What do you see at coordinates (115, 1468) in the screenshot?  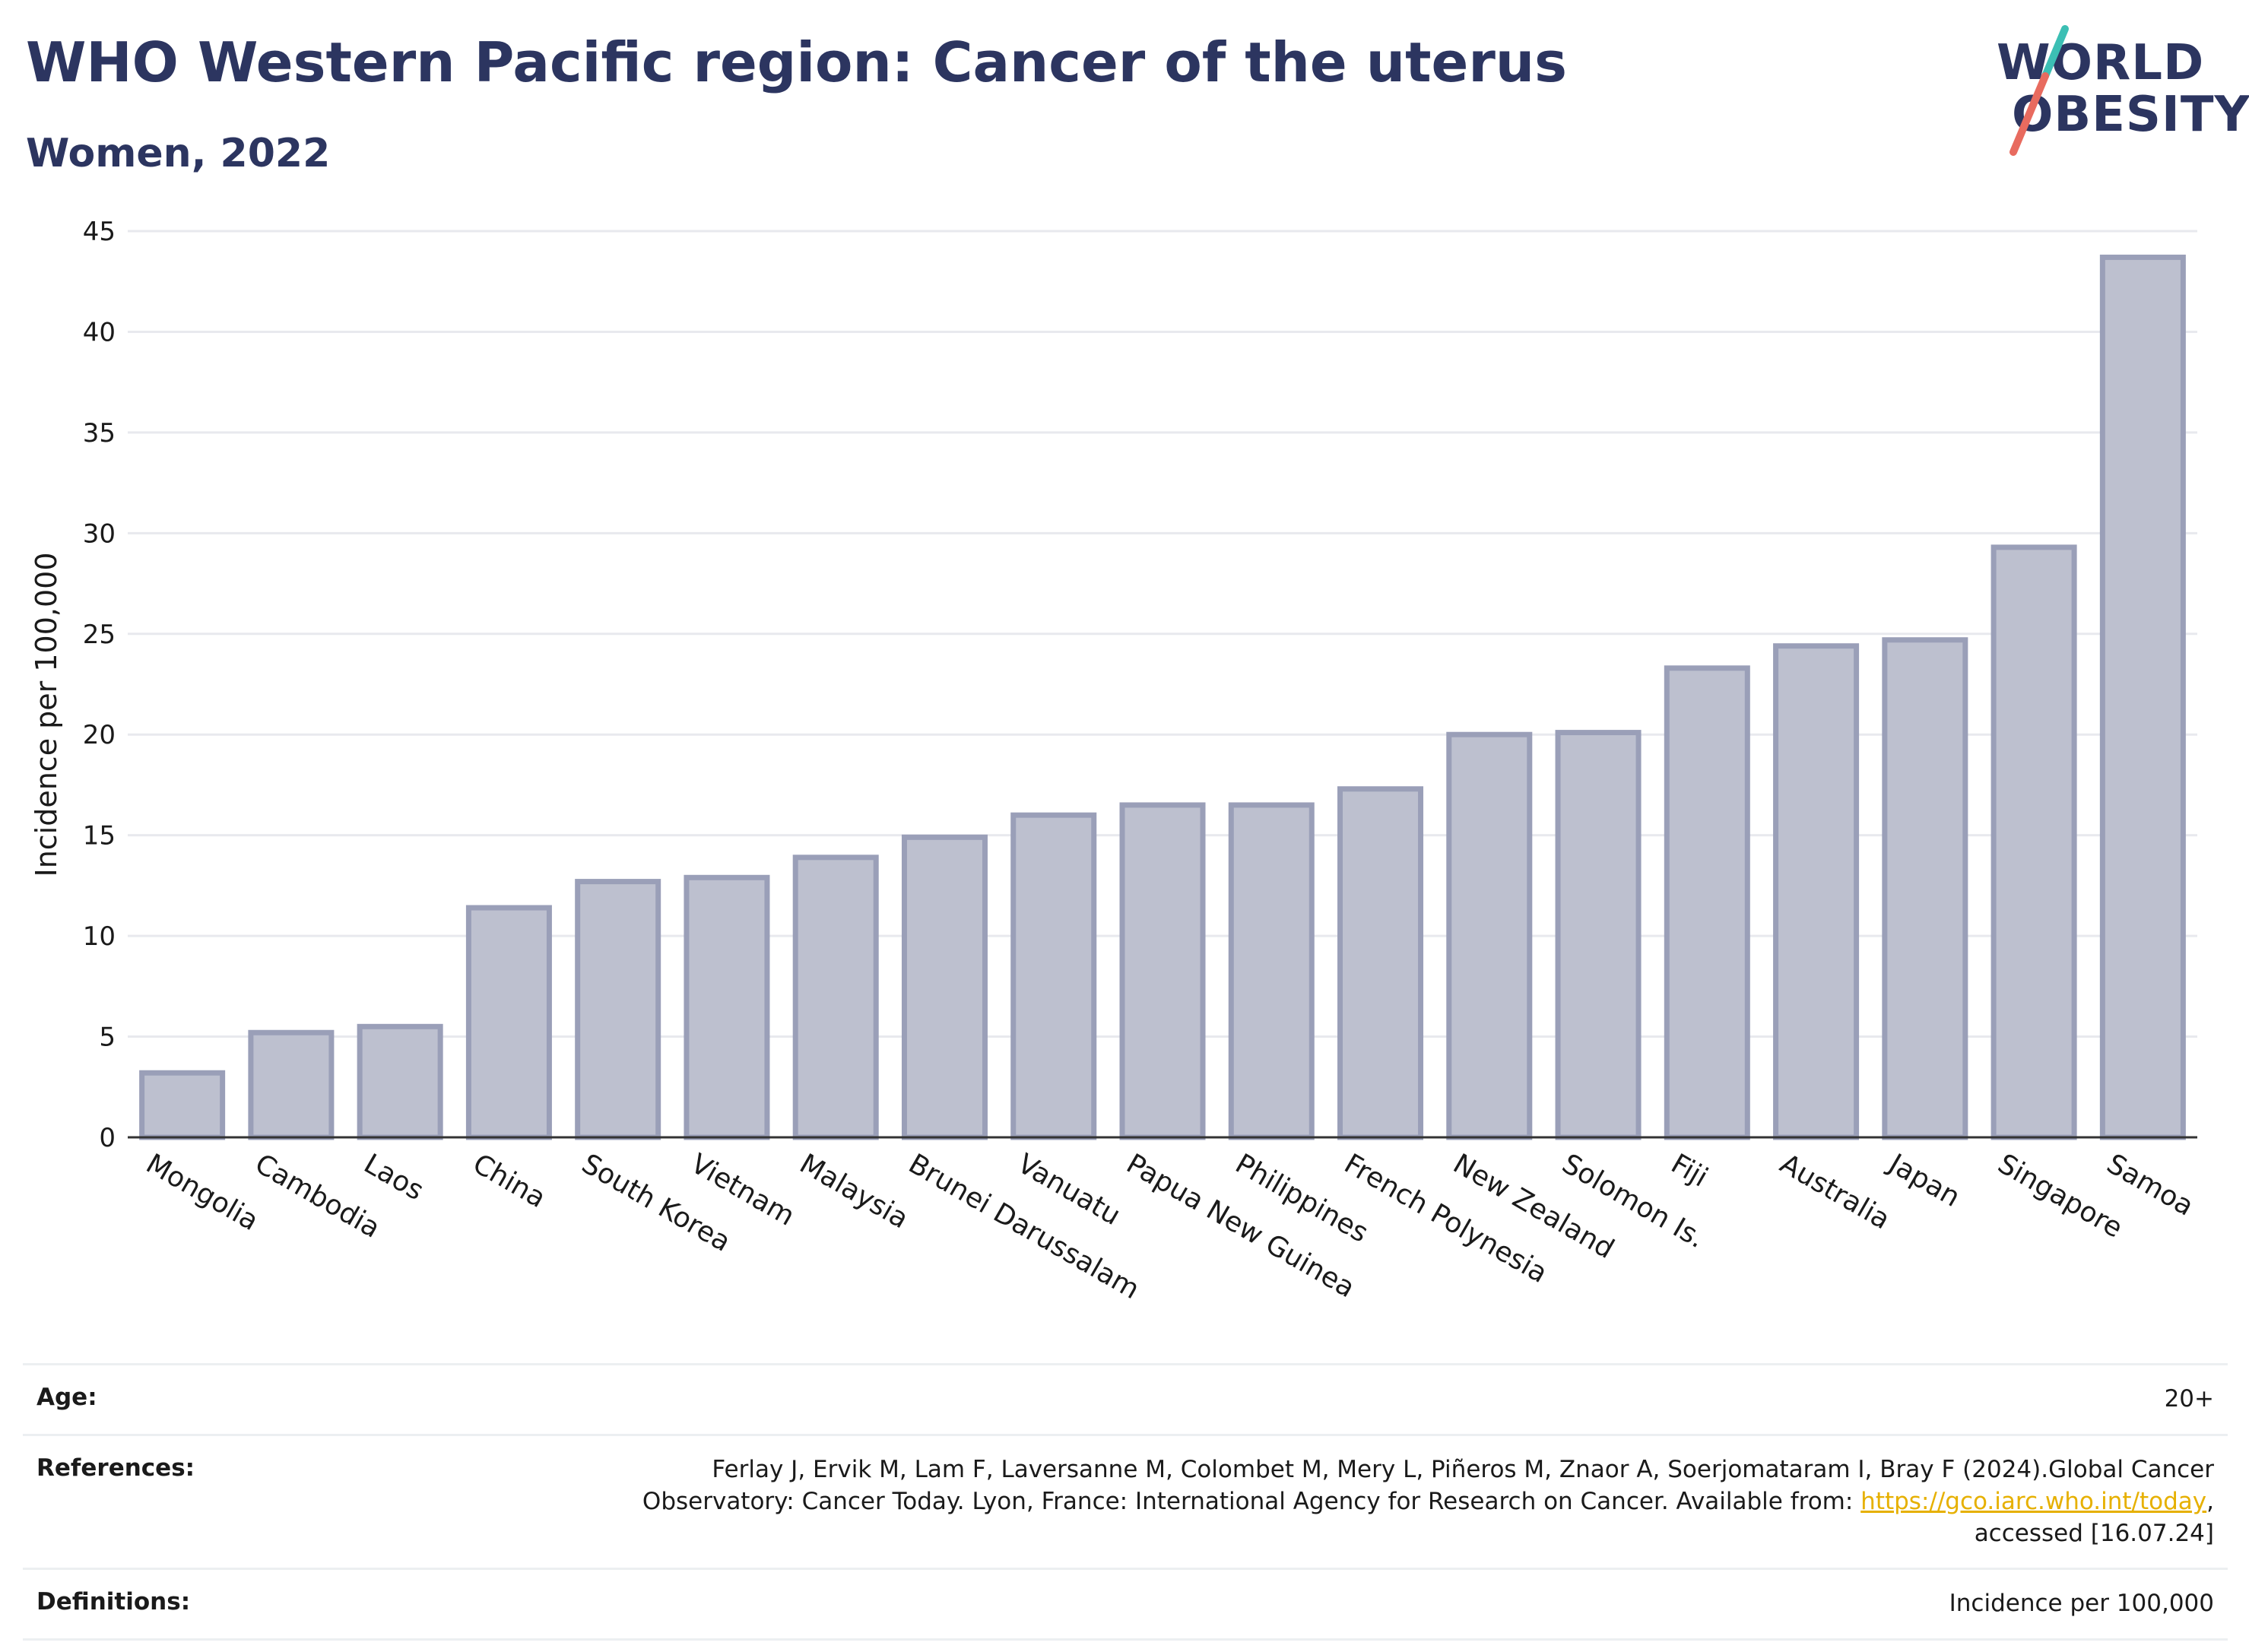 I see `references-label: References:` at bounding box center [115, 1468].